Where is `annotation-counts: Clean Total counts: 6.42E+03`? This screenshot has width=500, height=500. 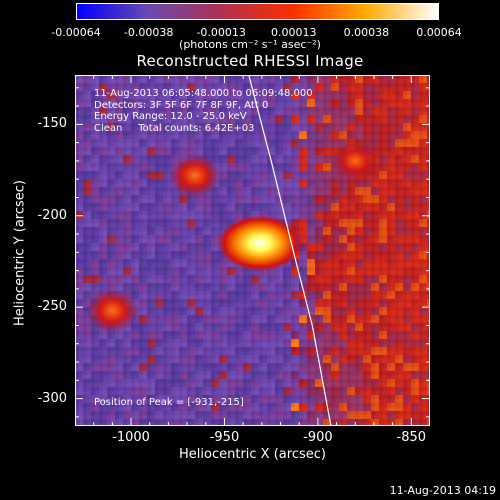
annotation-counts: Clean Total counts: 6.42E+03 is located at coordinates (174, 128).